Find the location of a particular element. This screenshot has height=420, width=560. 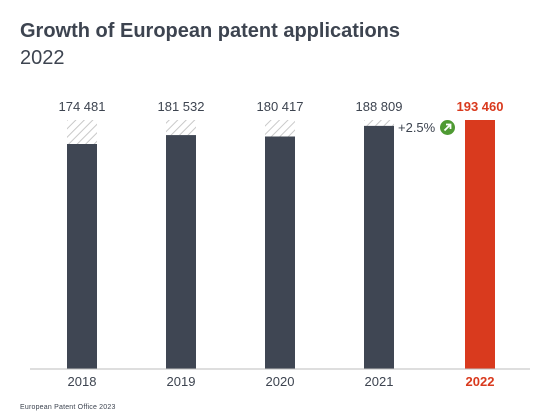

bar-2022 is located at coordinates (480, 244).